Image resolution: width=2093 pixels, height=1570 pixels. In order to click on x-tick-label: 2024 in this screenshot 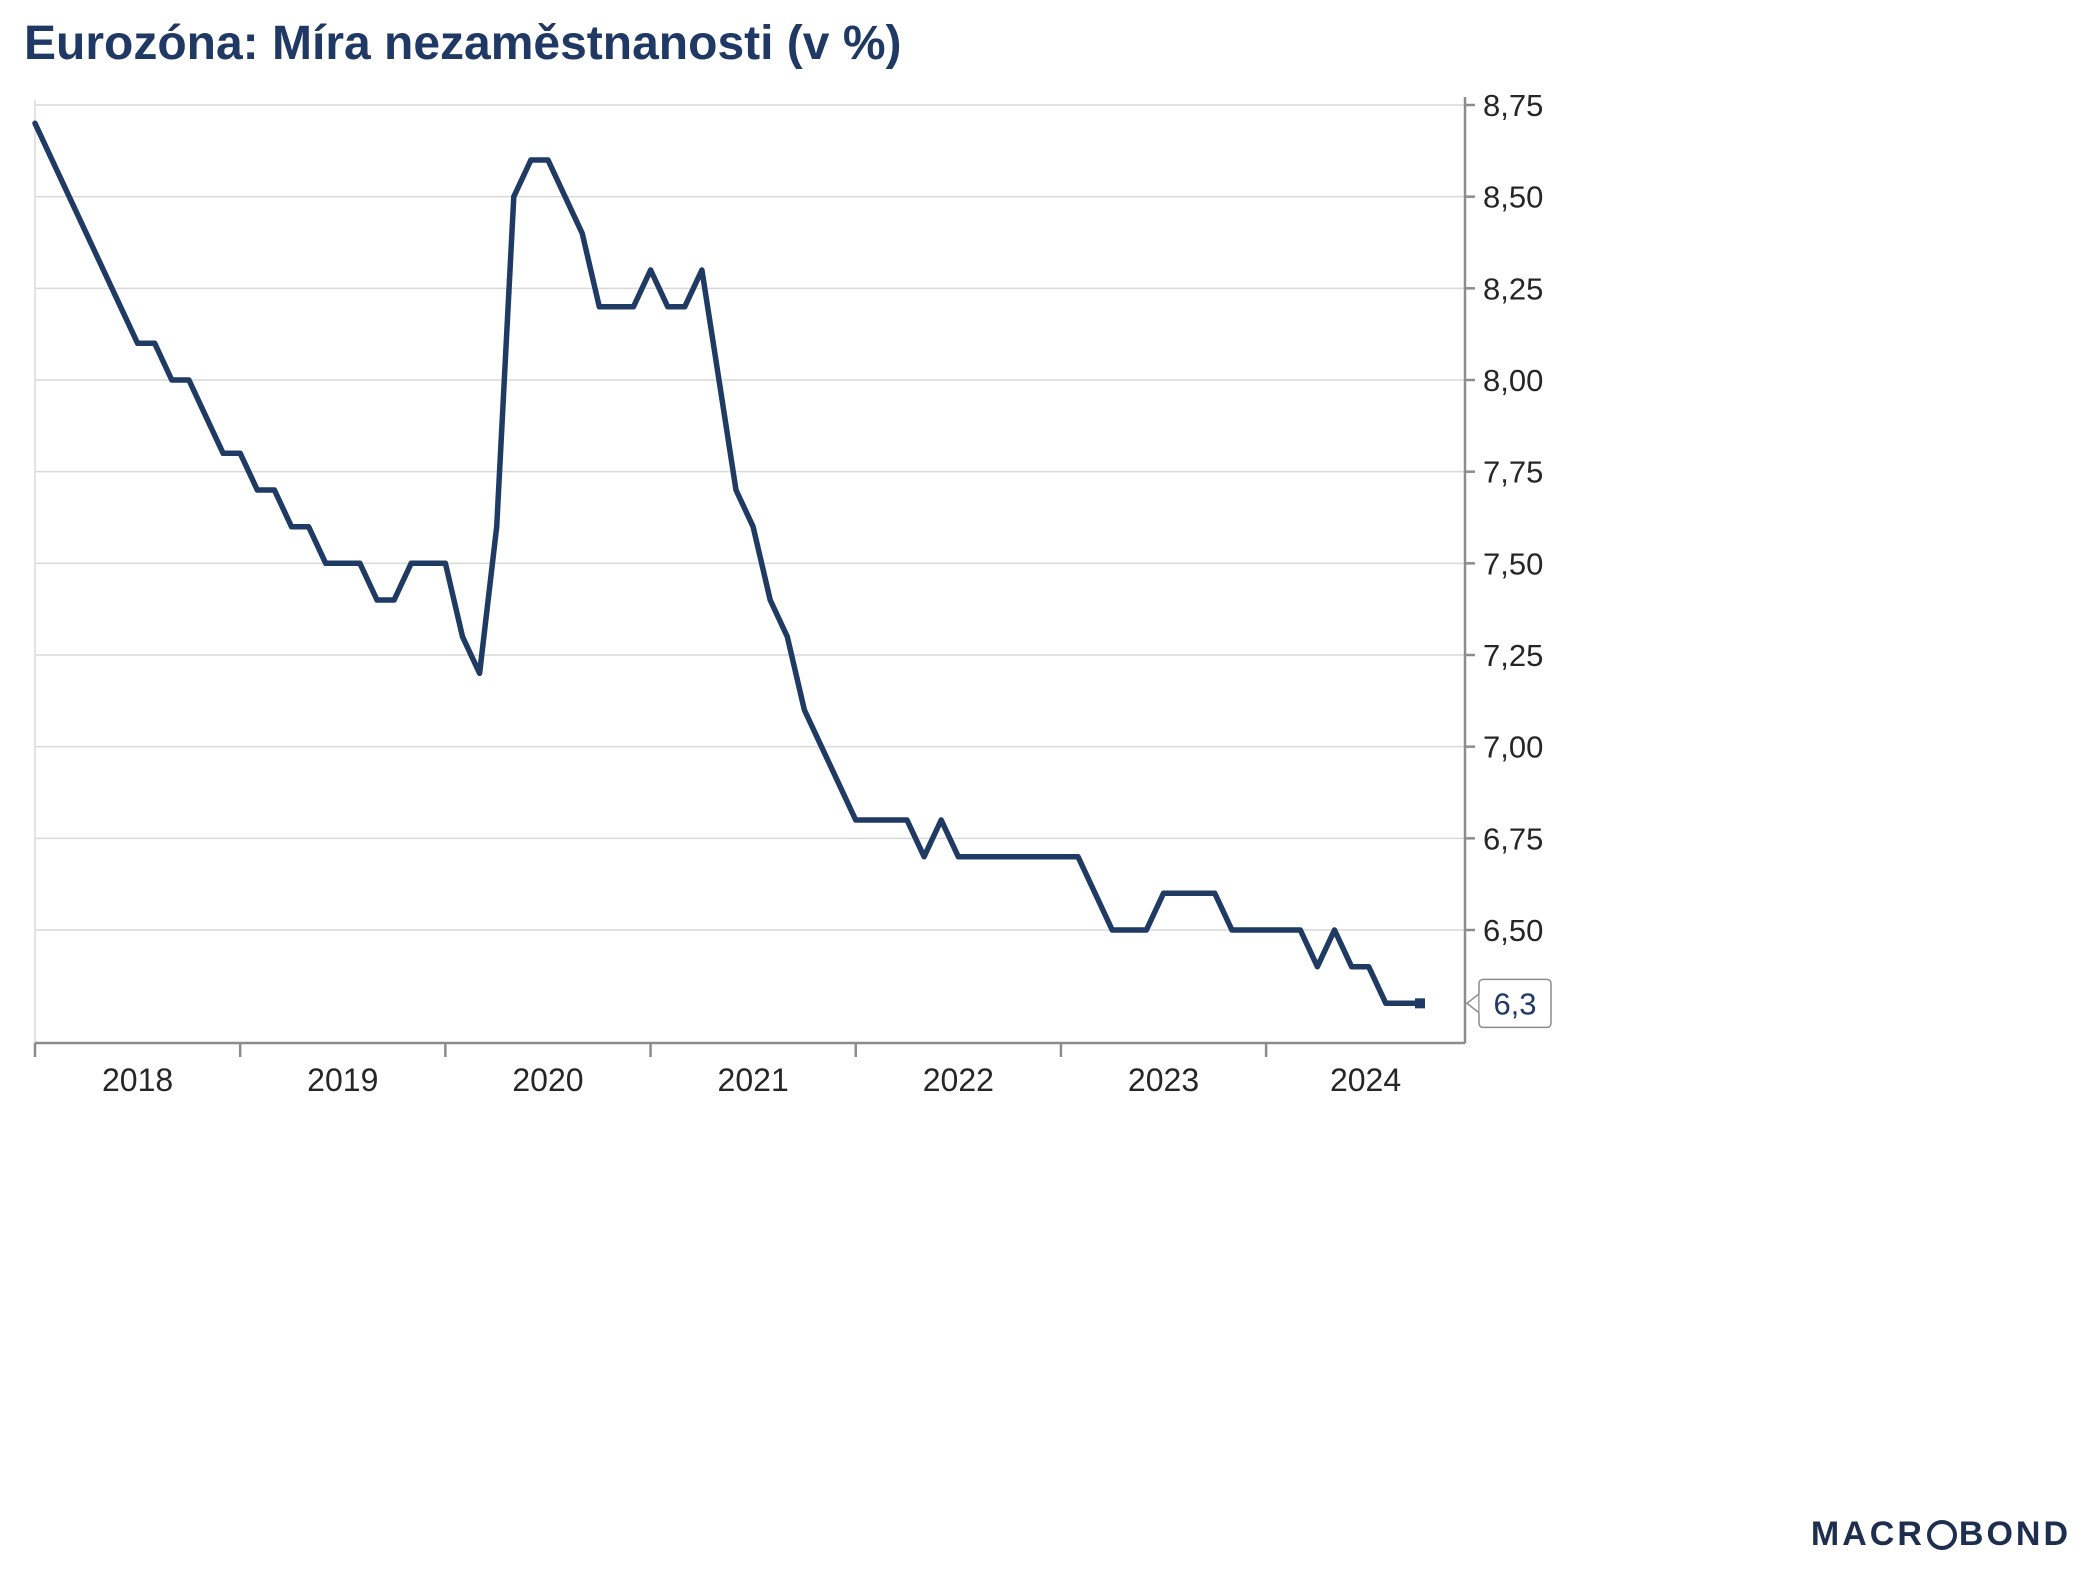, I will do `click(1365, 1080)`.